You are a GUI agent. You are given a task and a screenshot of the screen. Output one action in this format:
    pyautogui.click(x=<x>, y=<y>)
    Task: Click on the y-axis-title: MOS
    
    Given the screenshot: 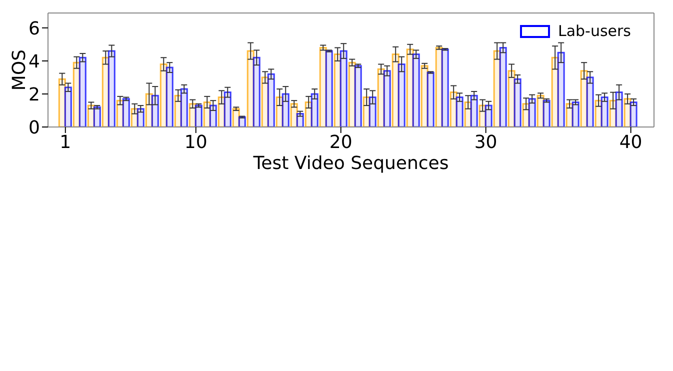 What is the action you would take?
    pyautogui.click(x=19, y=70)
    